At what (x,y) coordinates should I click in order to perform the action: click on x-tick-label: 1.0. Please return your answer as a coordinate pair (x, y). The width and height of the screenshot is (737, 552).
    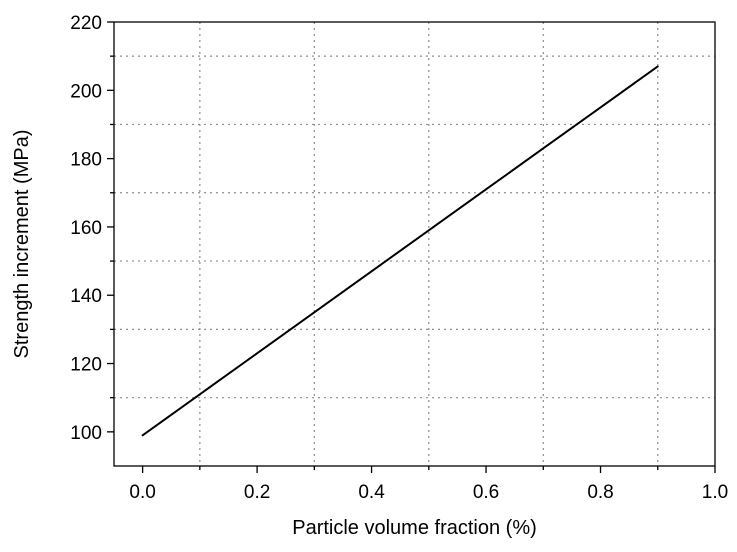
    Looking at the image, I should click on (715, 492).